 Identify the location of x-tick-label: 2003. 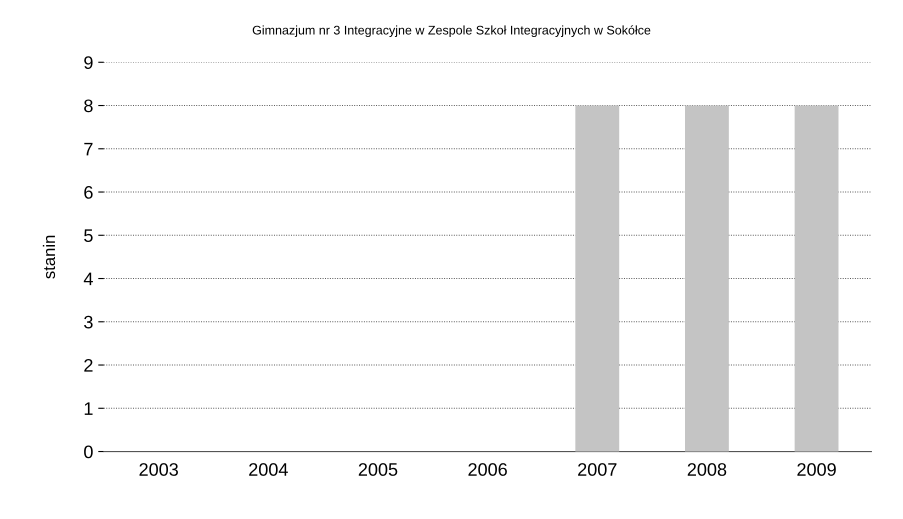
(158, 469).